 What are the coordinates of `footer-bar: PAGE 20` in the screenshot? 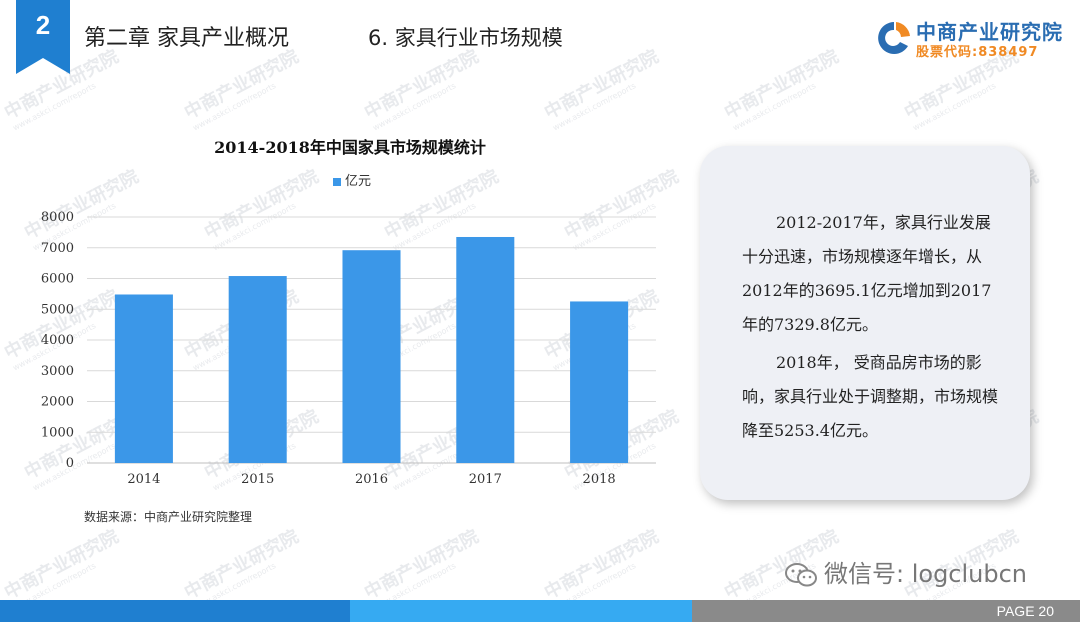 It's located at (540, 611).